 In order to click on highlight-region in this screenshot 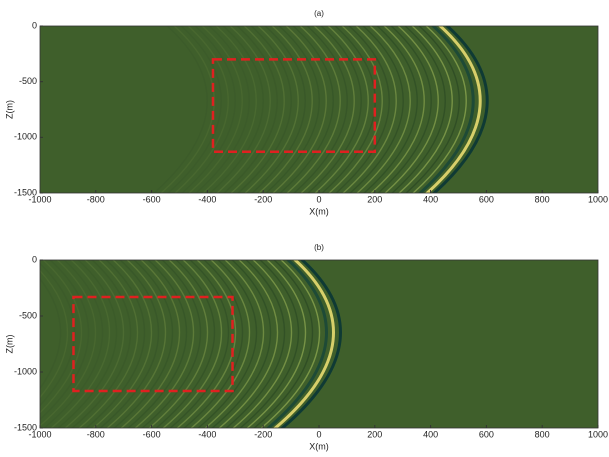, I will do `click(294, 106)`.